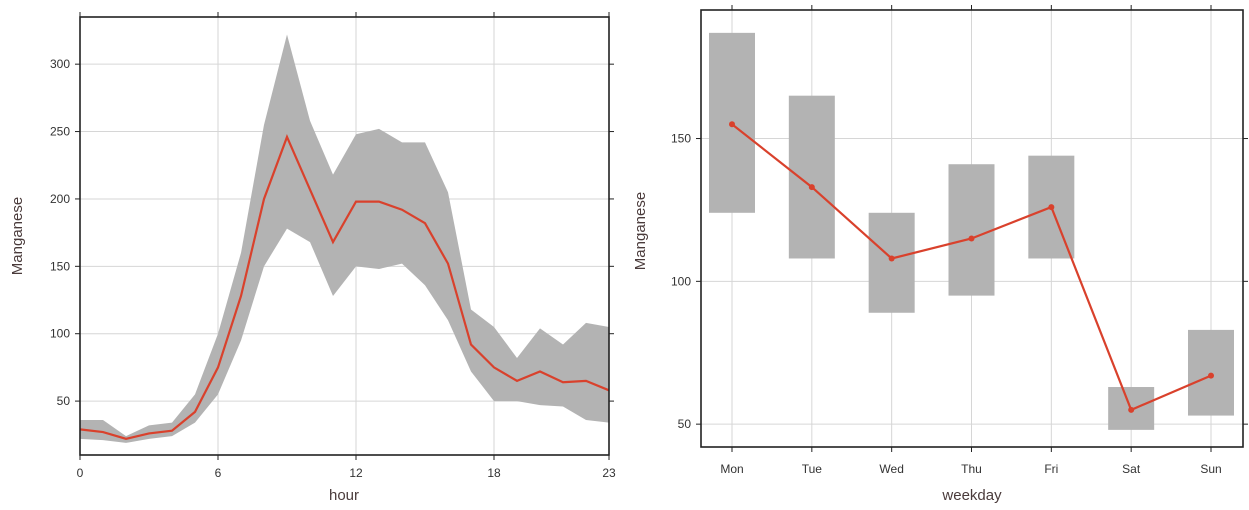 This screenshot has width=1249, height=510. What do you see at coordinates (971, 238) in the screenshot?
I see `weekday-point-thu` at bounding box center [971, 238].